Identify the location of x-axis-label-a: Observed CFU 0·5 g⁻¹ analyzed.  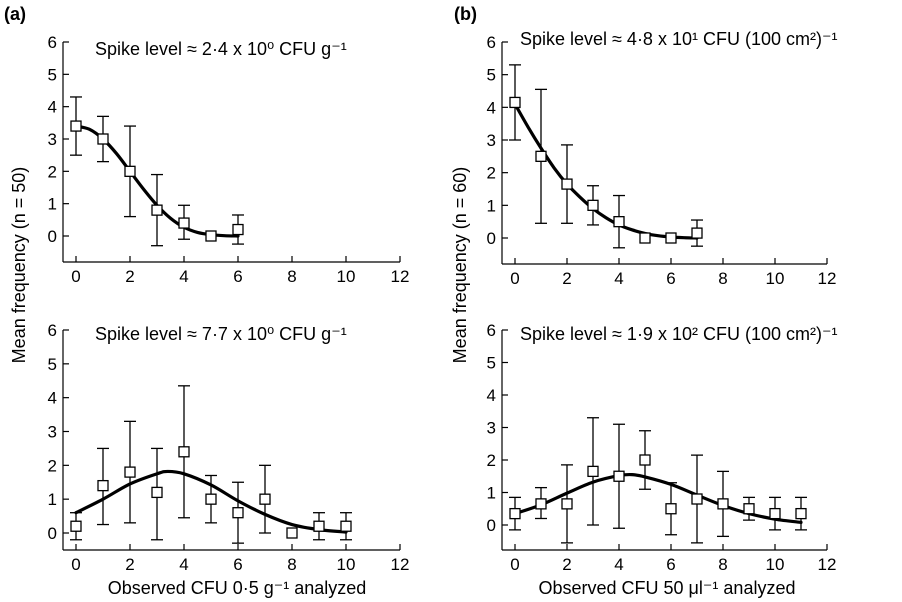
(237, 588).